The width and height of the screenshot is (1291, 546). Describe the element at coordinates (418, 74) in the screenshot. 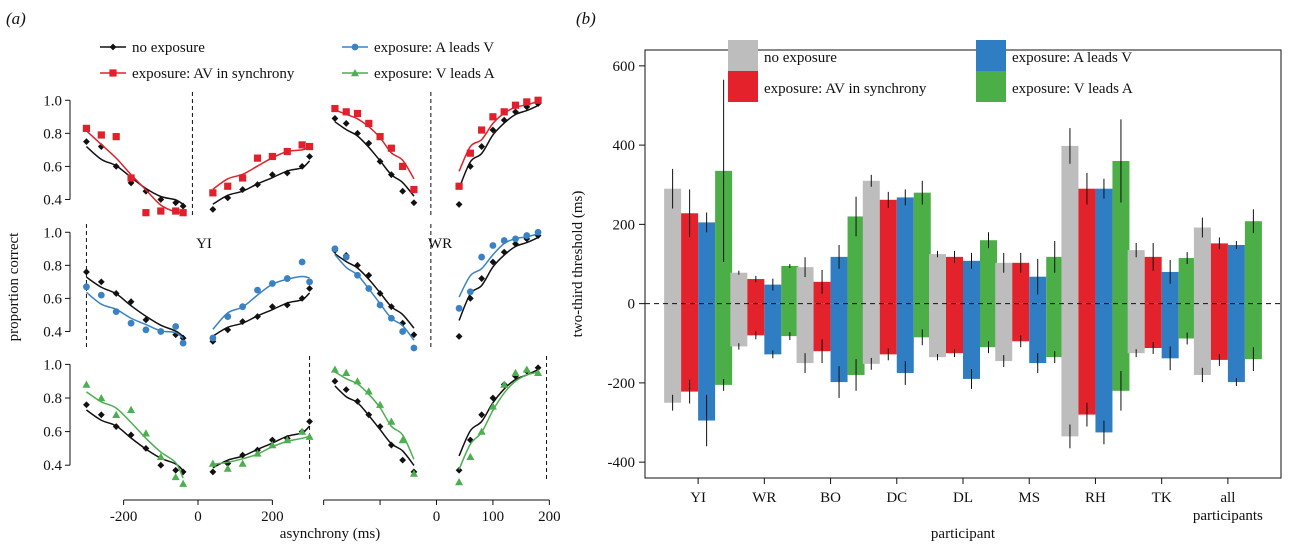

I see `legend-item-v_leads: exposure: V leads A` at that location.